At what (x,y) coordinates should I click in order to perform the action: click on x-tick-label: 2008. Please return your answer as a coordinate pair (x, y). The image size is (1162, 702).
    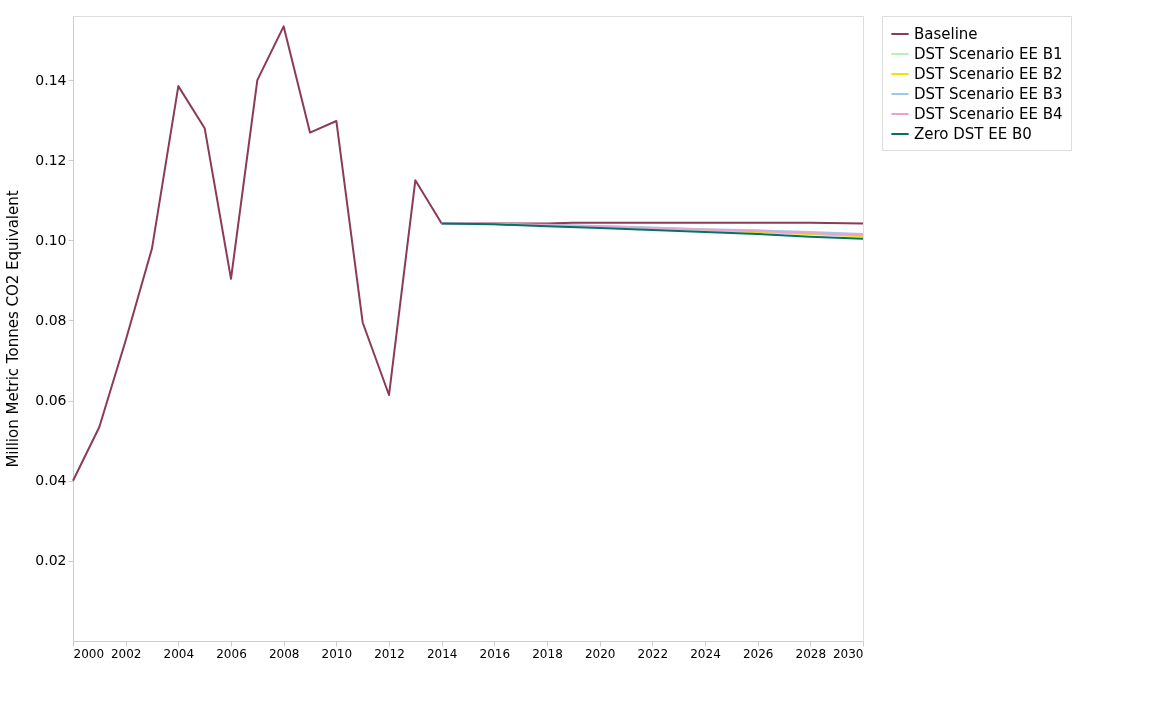
    Looking at the image, I should click on (284, 653).